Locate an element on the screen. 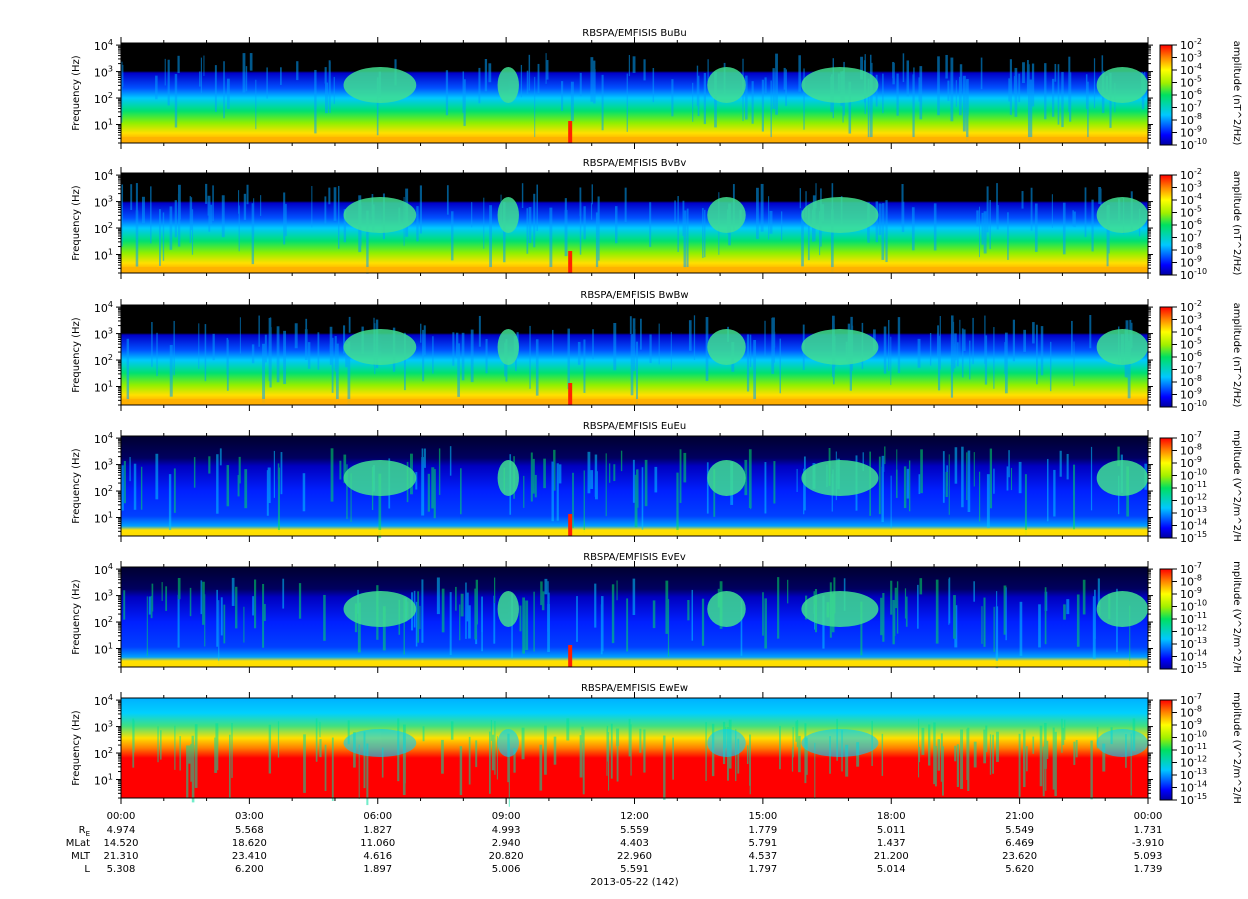  y-tick-label: 10⁴ is located at coordinates (103, 700).